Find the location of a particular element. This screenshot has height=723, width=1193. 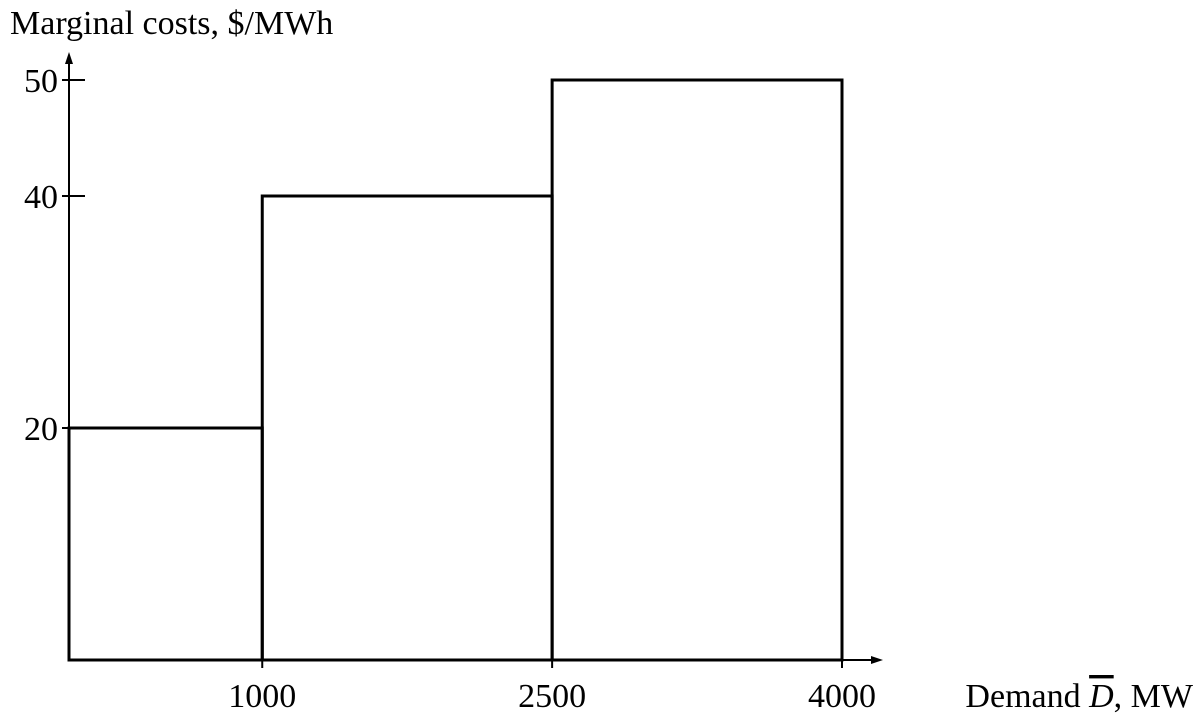

x-tick-label-4000: 4000 is located at coordinates (842, 696).